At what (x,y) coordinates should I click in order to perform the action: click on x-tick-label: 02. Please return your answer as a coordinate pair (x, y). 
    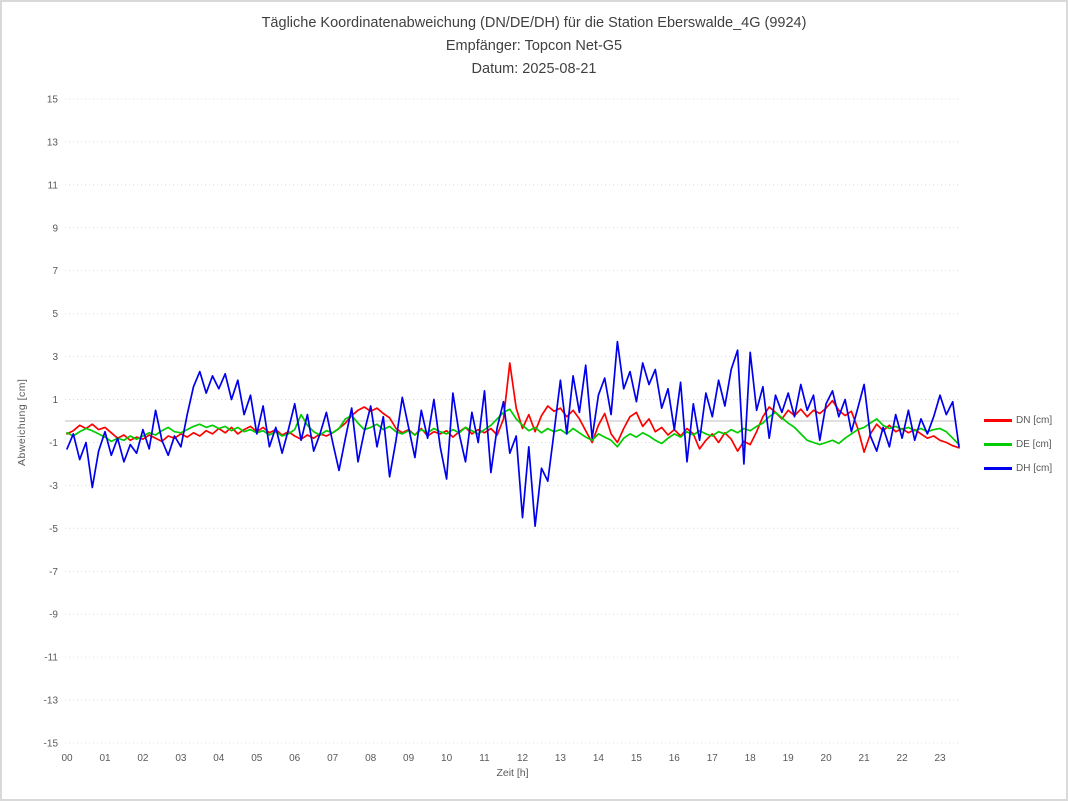
    Looking at the image, I should click on (143, 758).